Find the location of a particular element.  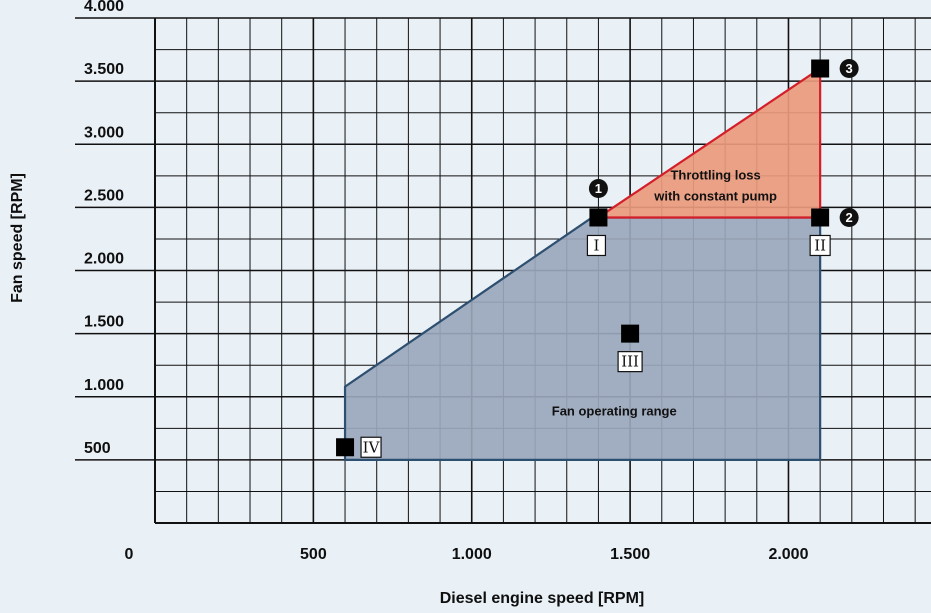

x-tick-label: 1.500 is located at coordinates (630, 554).